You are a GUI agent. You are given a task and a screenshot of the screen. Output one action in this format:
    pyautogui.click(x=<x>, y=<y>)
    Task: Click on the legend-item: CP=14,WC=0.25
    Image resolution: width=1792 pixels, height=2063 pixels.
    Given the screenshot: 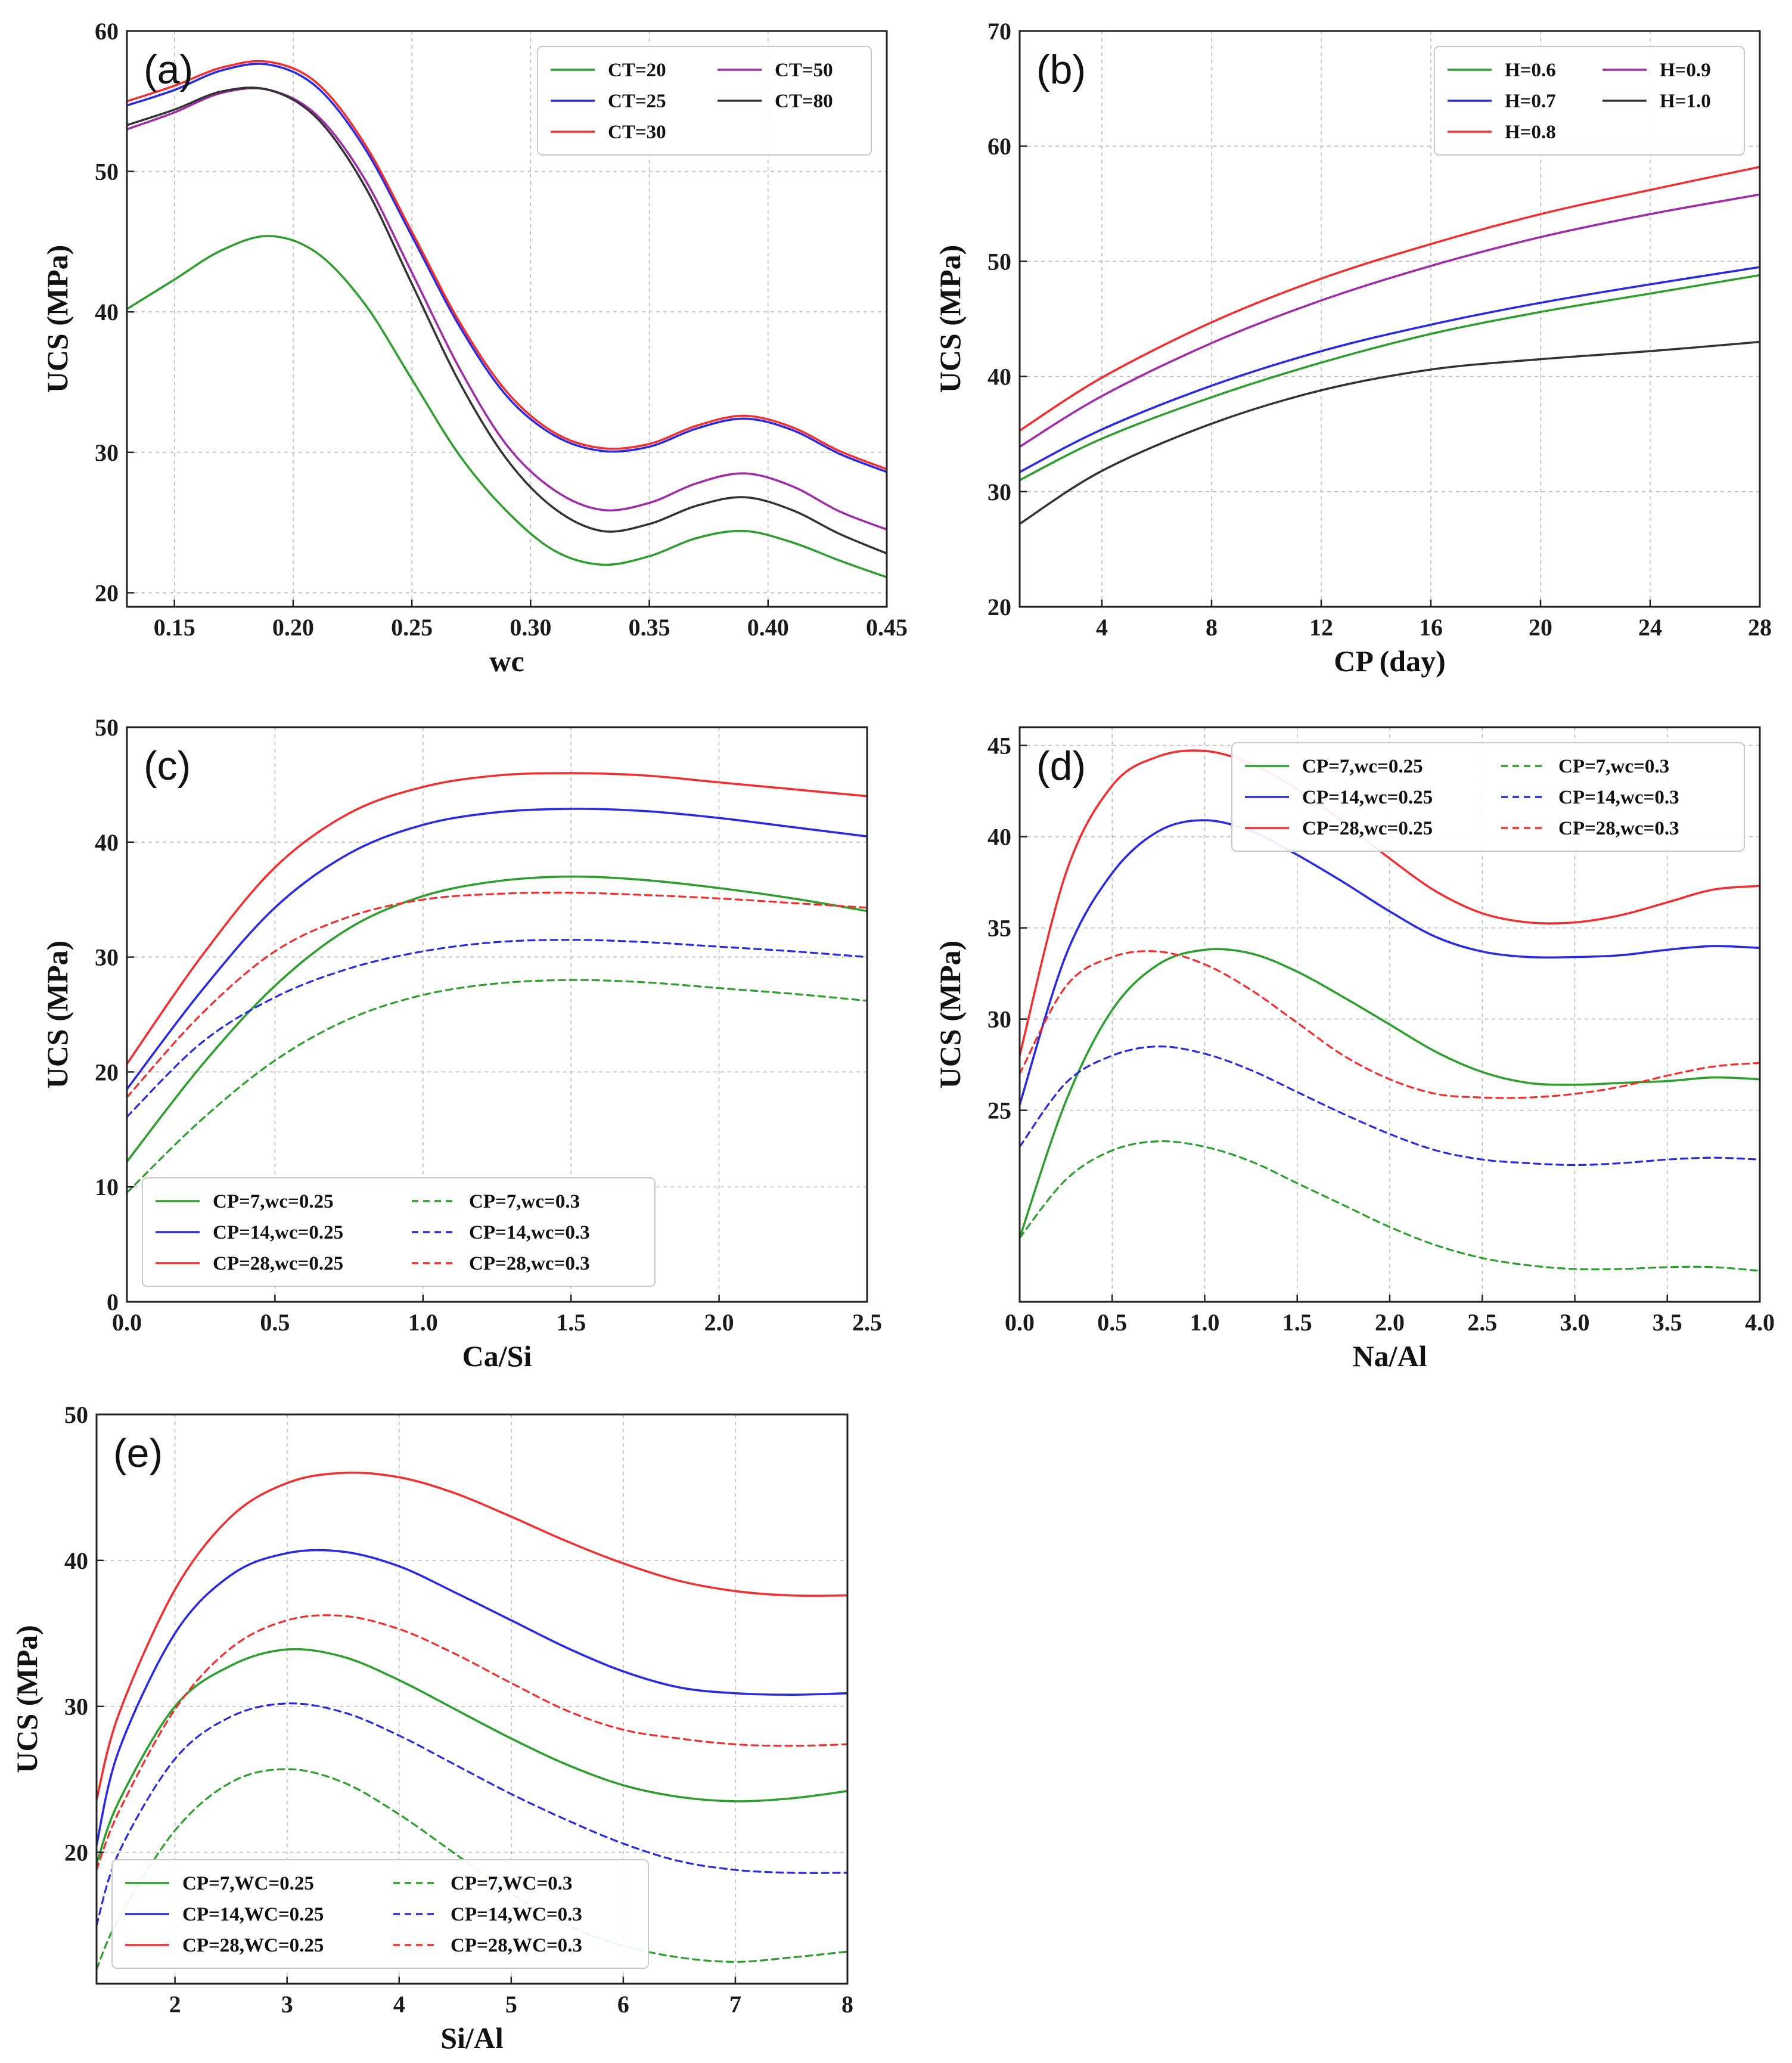 What is the action you would take?
    pyautogui.click(x=224, y=1915)
    